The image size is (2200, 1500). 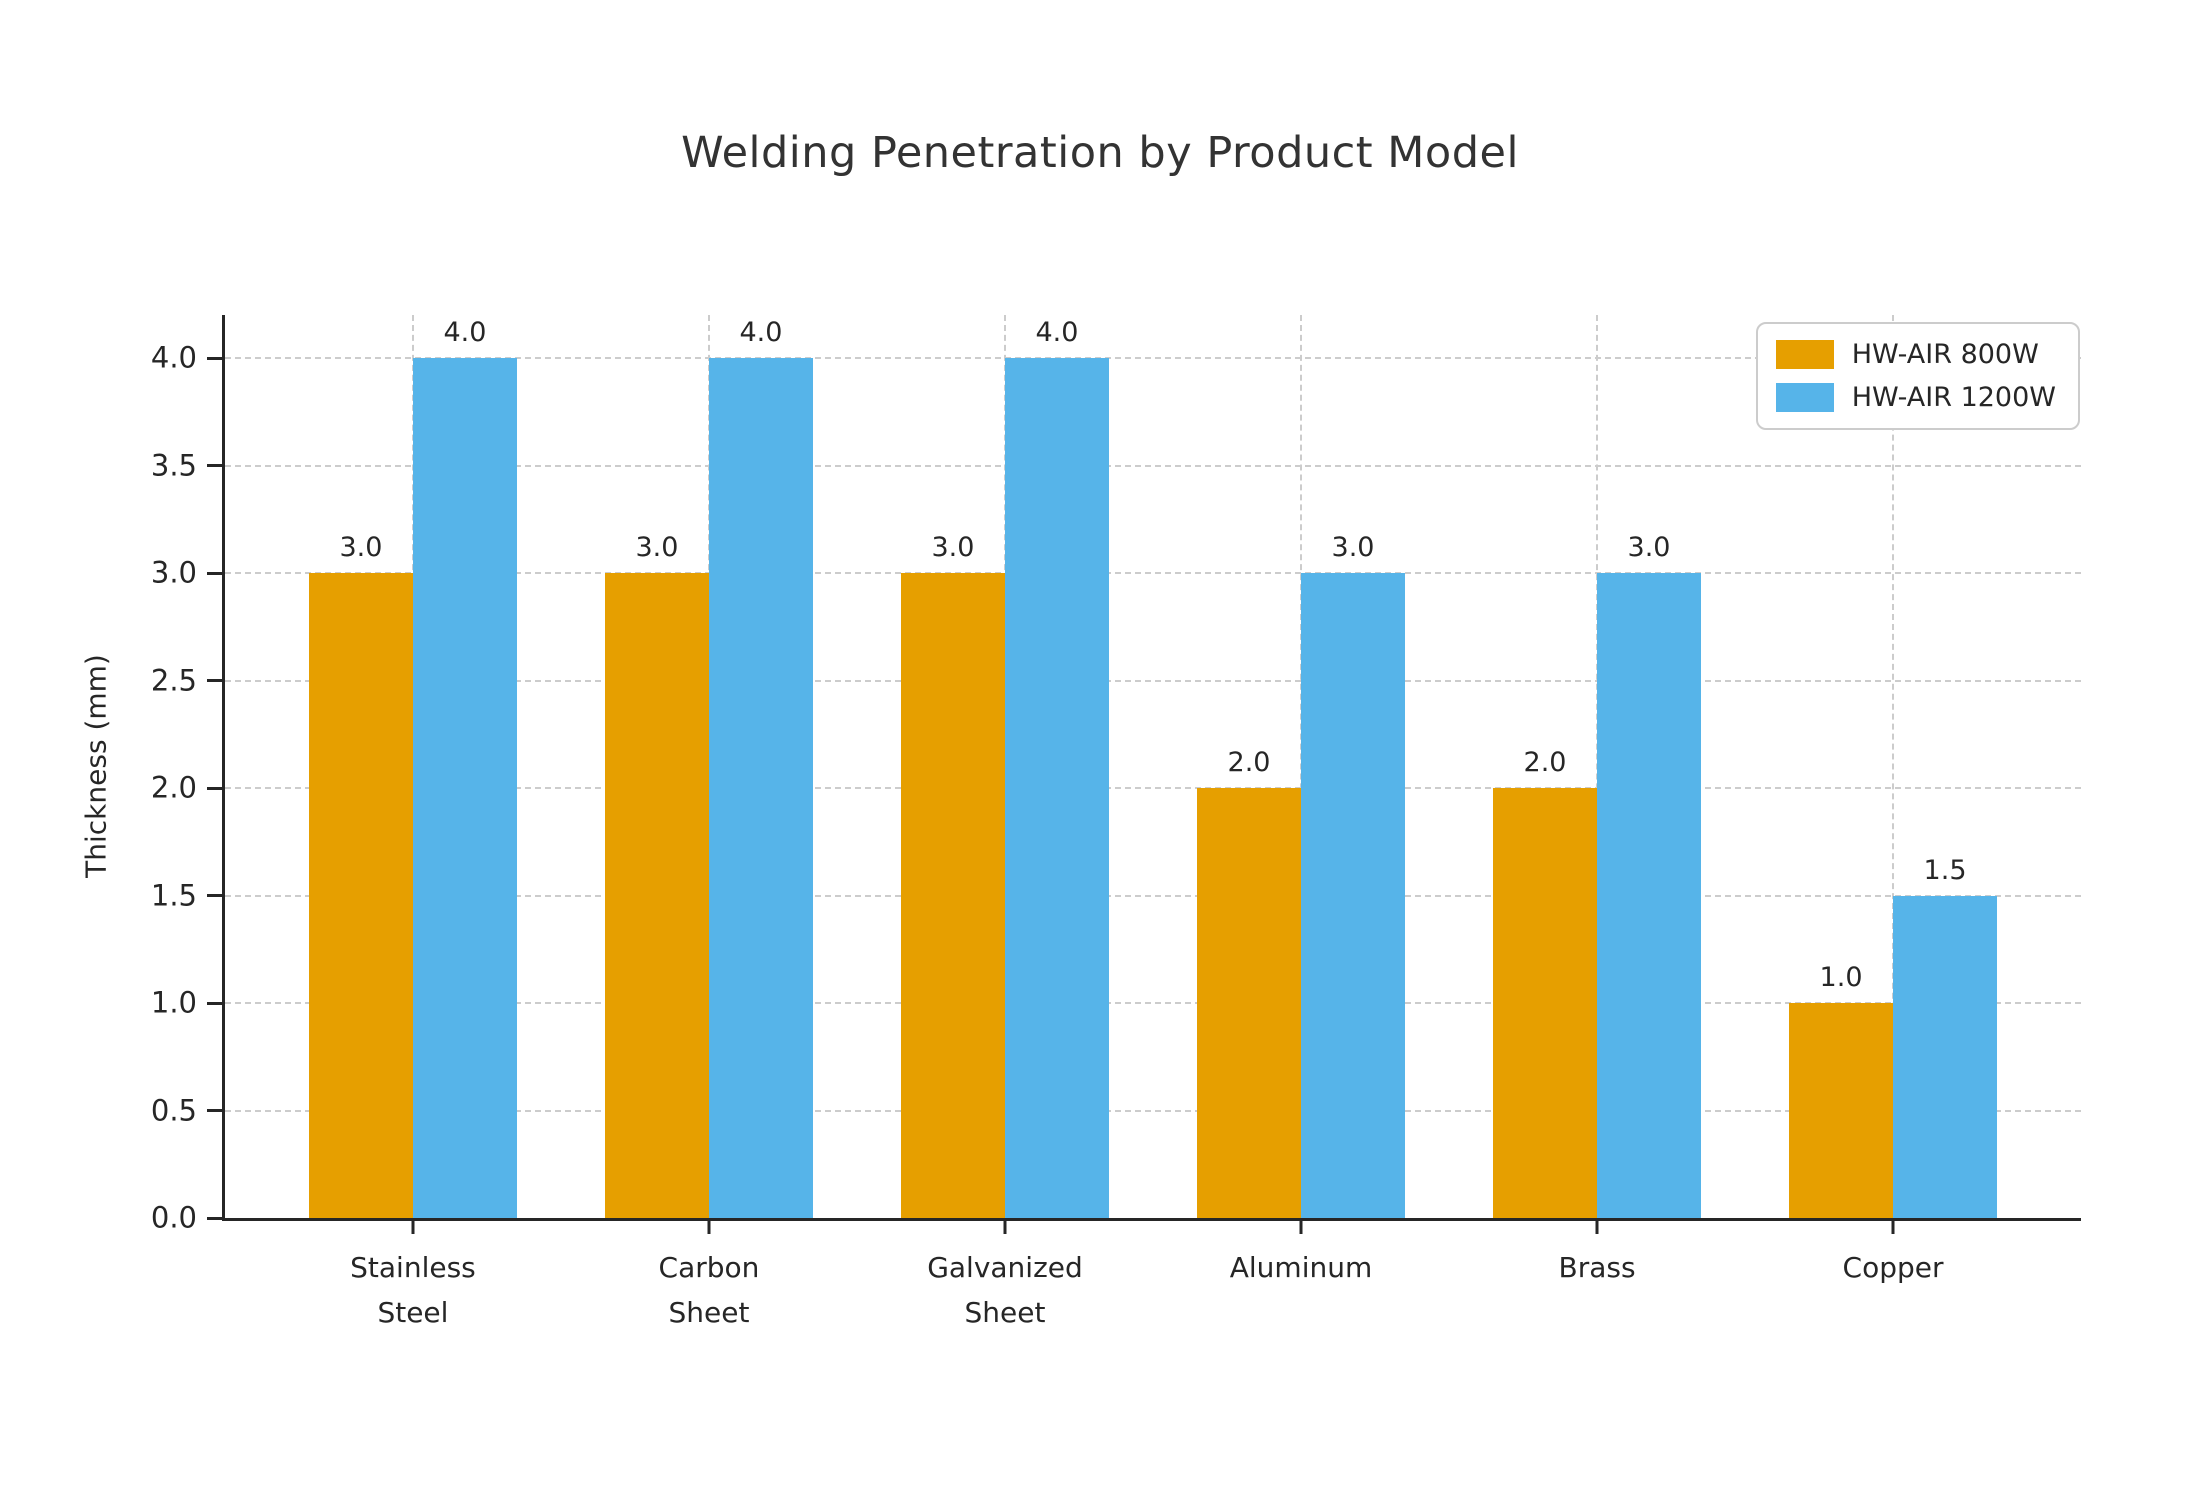 What do you see at coordinates (1597, 1267) in the screenshot?
I see `category-label: Brass` at bounding box center [1597, 1267].